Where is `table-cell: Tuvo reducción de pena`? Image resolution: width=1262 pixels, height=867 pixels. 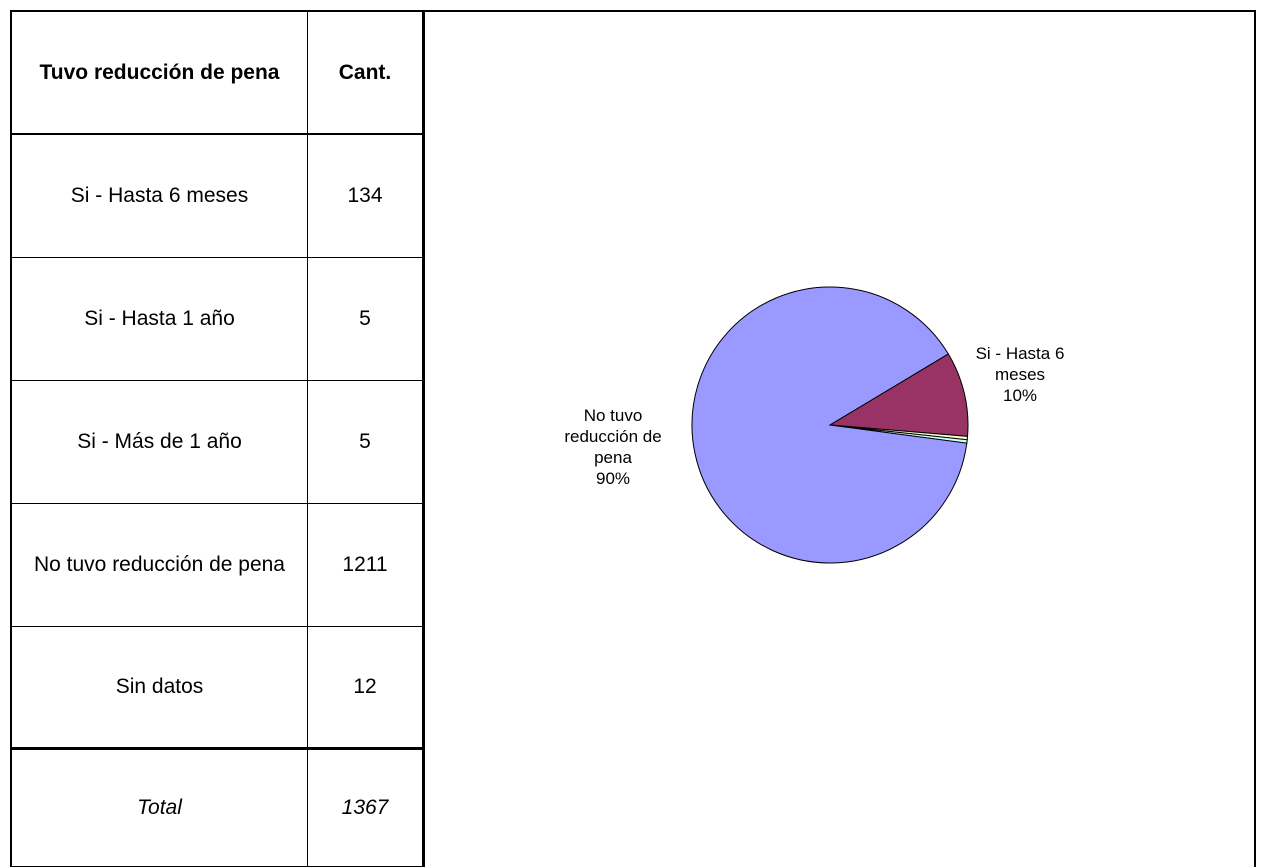 table-cell: Tuvo reducción de pena is located at coordinates (160, 73).